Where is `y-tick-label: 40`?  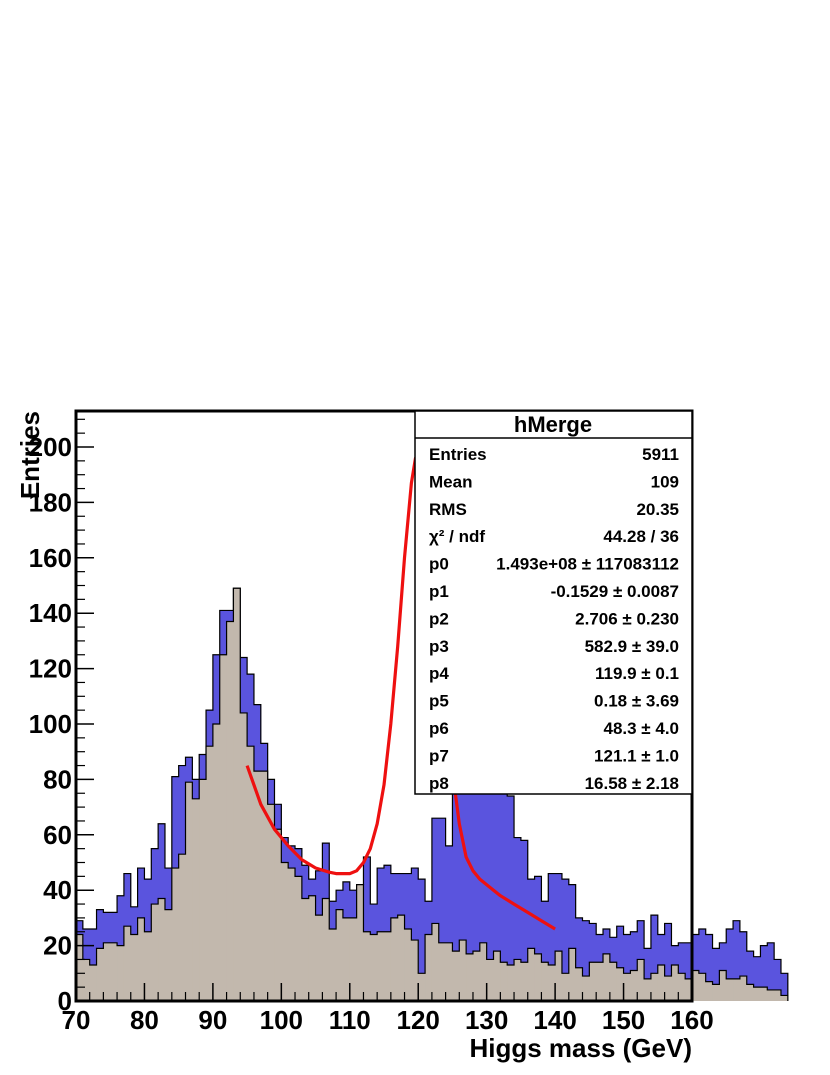 y-tick-label: 40 is located at coordinates (57, 890).